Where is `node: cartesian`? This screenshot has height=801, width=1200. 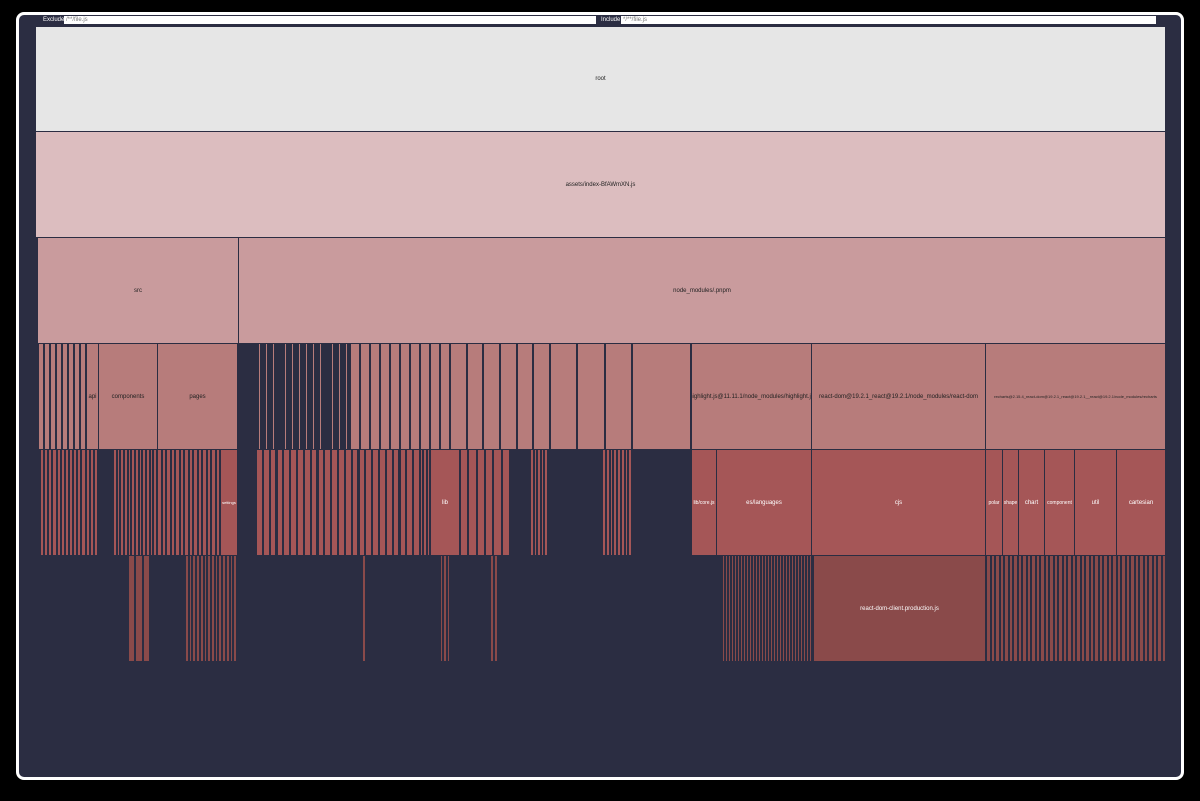
node: cartesian is located at coordinates (1141, 502).